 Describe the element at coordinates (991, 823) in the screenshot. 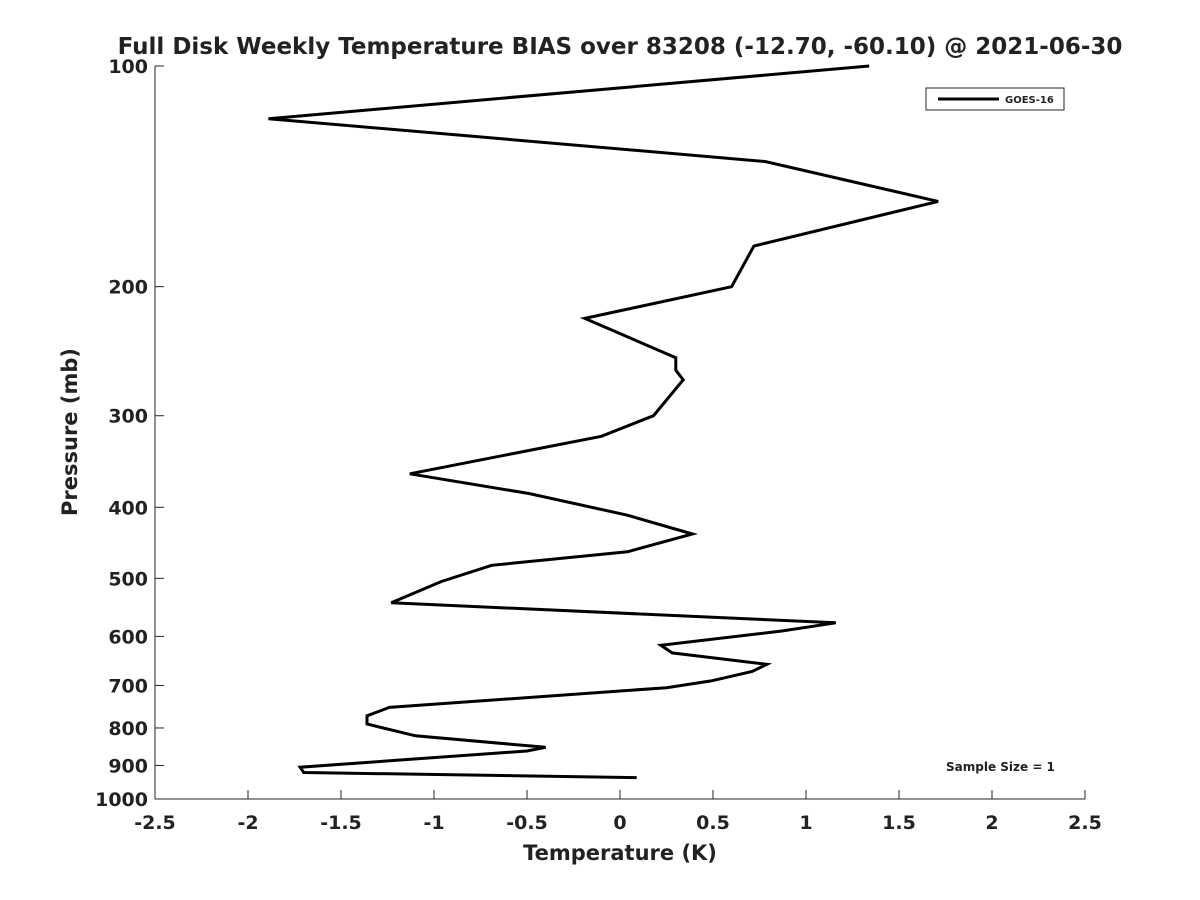

I see `x-tick-label: 2` at that location.